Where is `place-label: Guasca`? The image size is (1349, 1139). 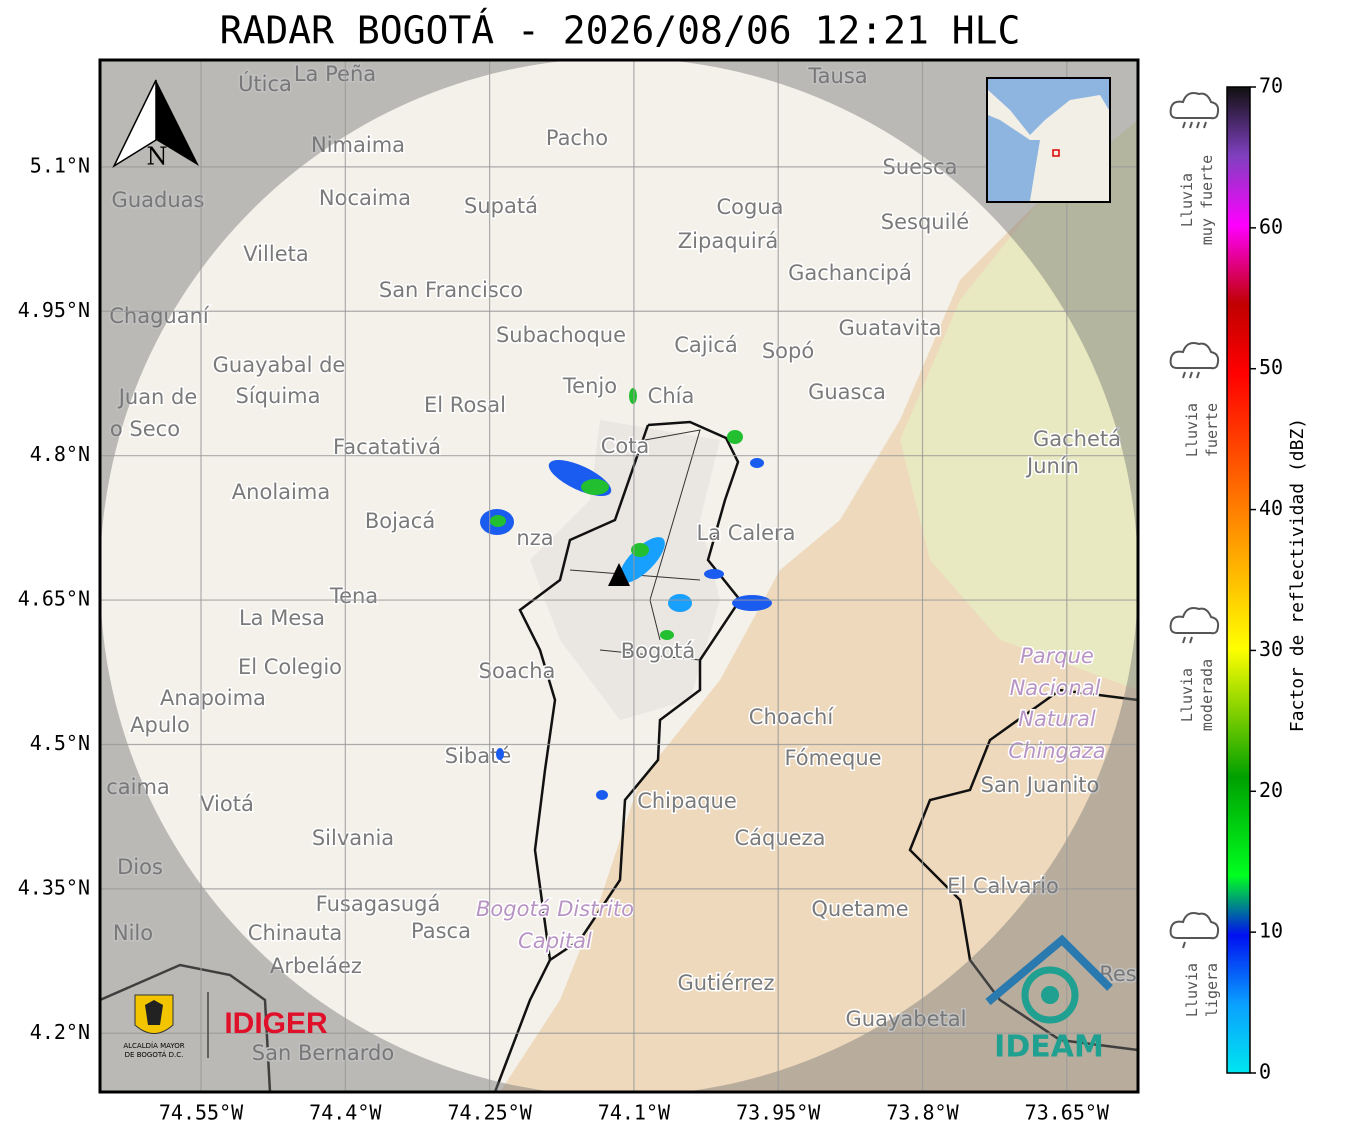 place-label: Guasca is located at coordinates (847, 392).